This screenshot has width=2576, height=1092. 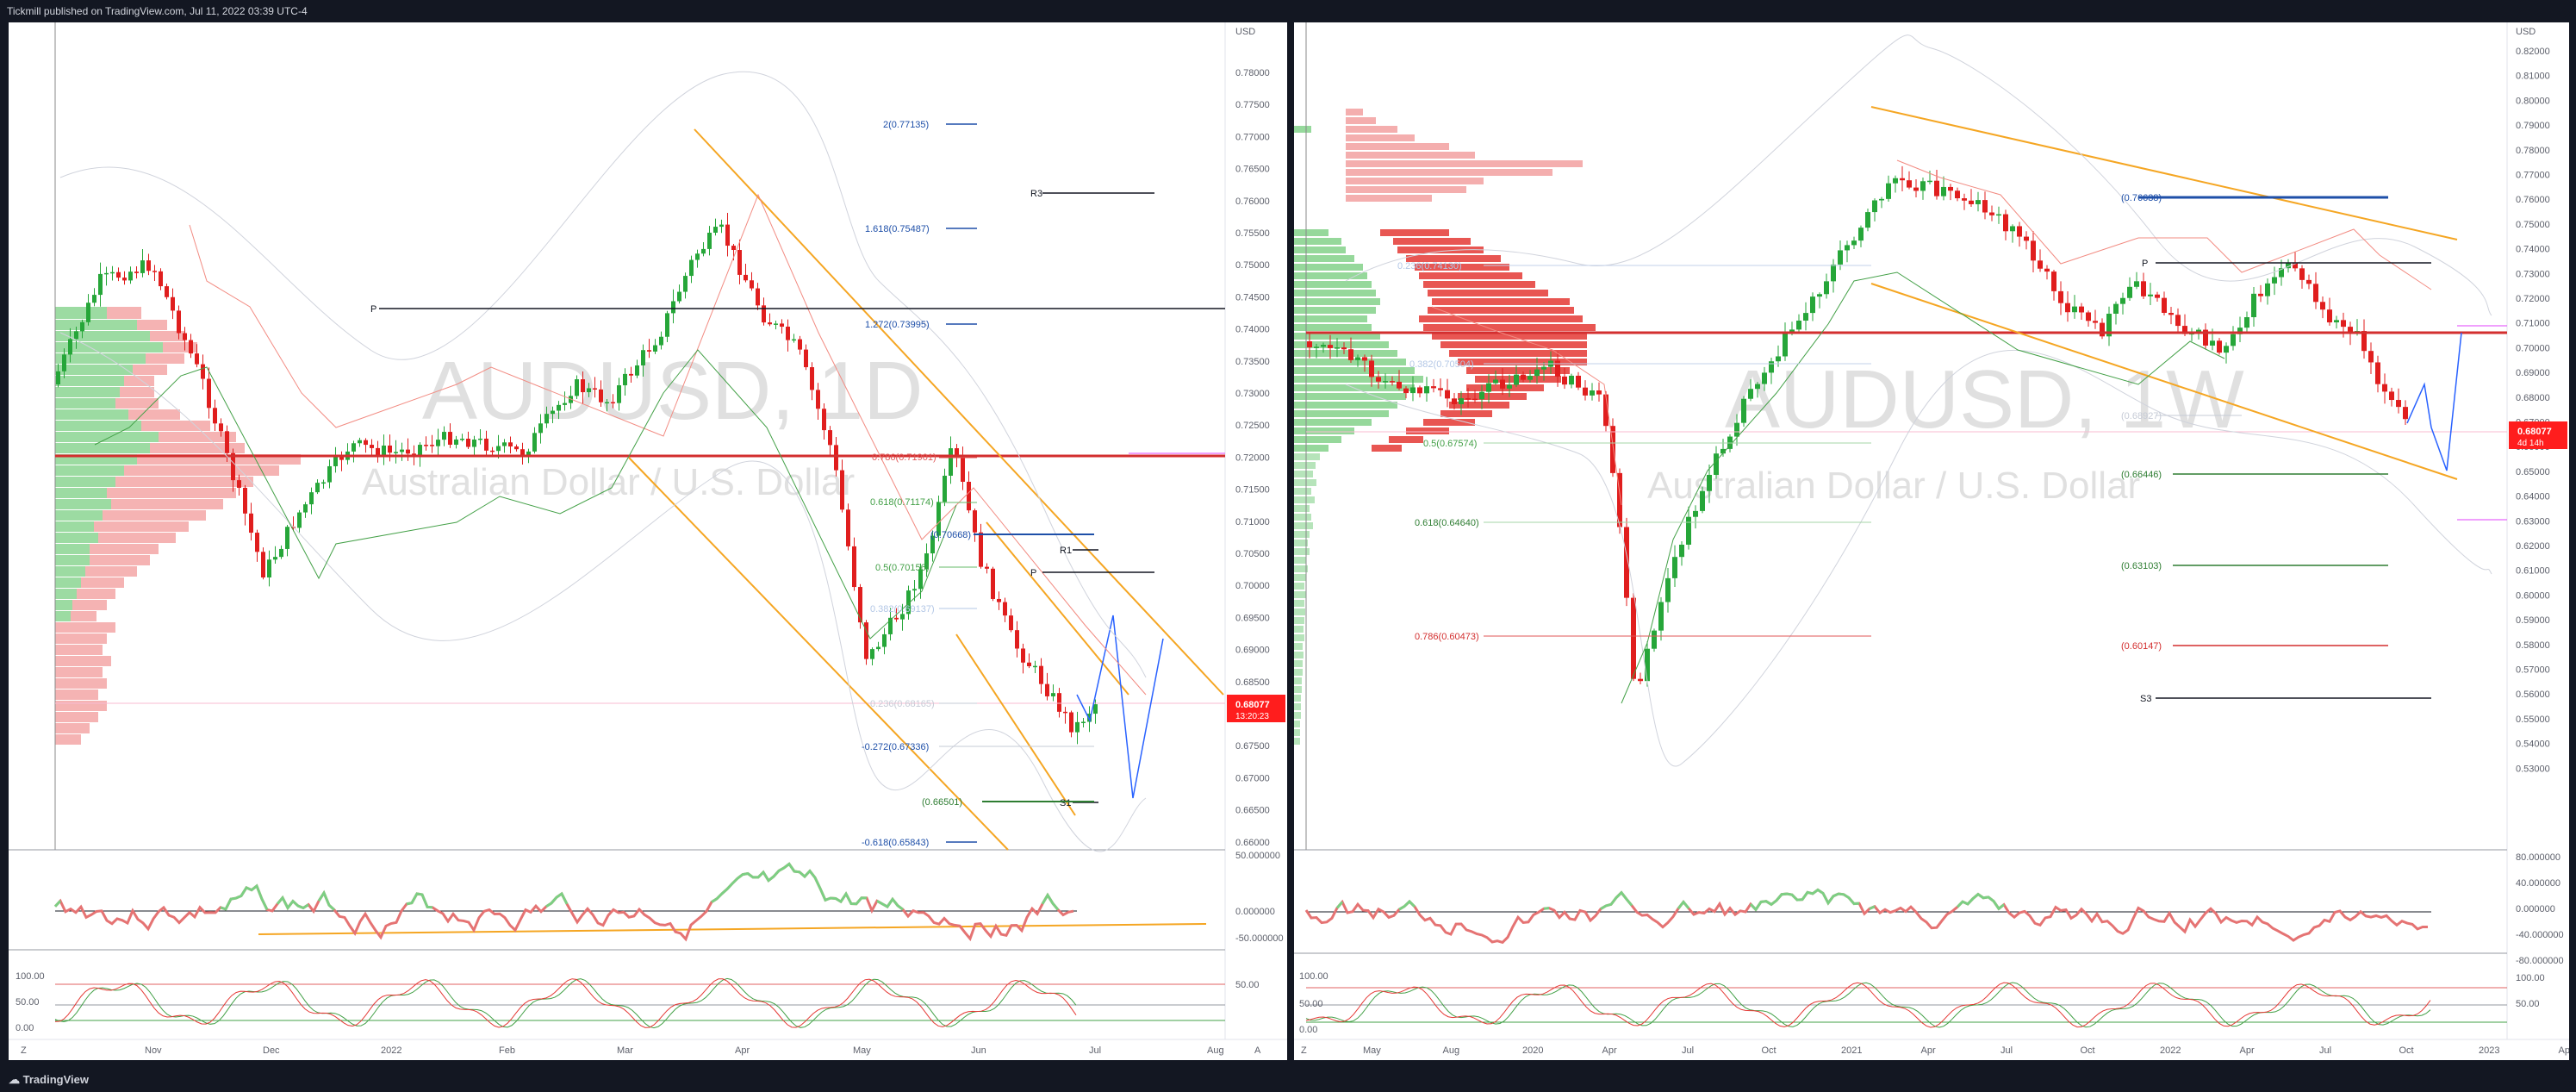 I want to click on price-tick: 0.55000, so click(x=2533, y=720).